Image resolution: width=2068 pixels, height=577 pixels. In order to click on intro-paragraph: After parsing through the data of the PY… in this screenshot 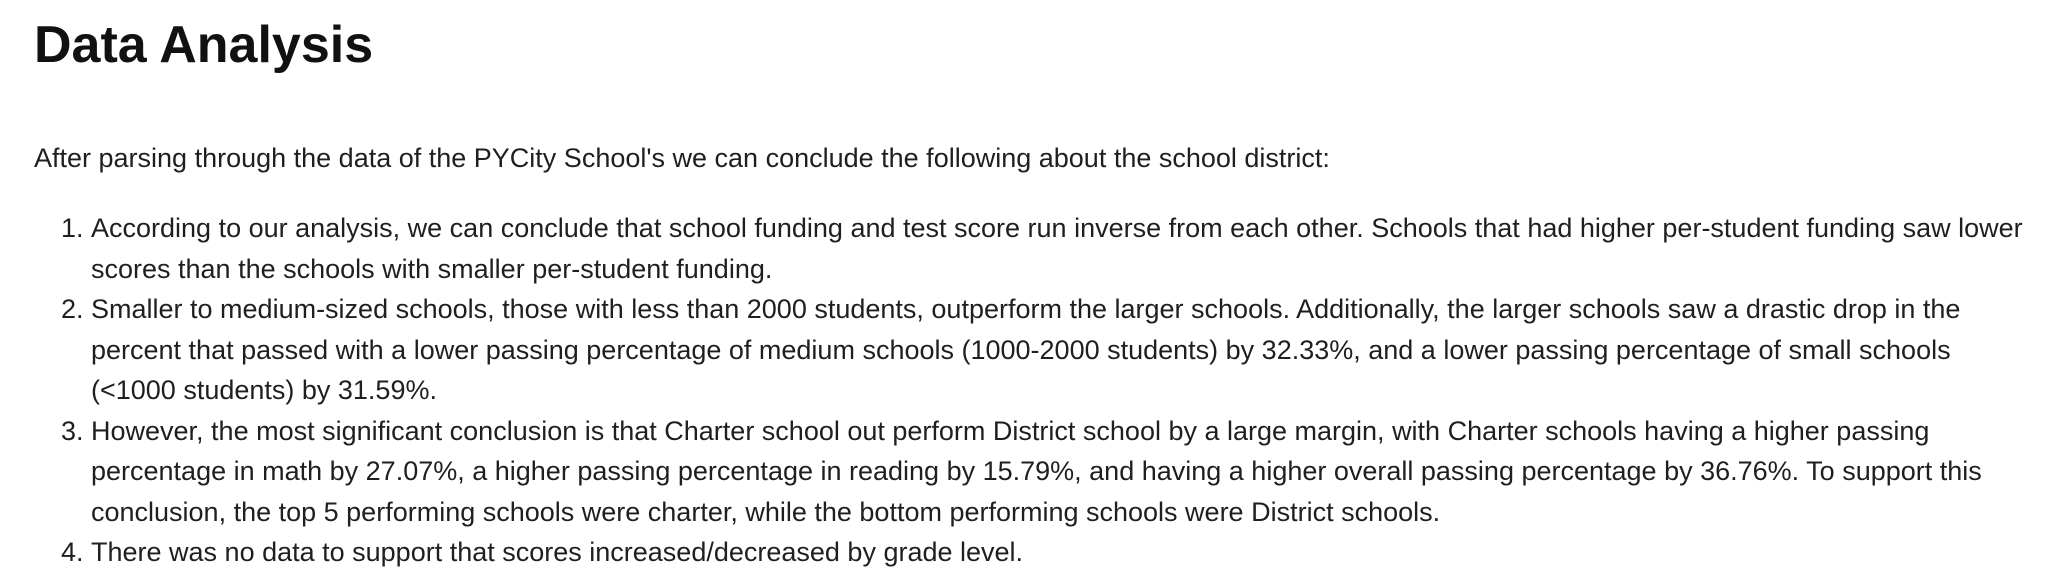, I will do `click(682, 158)`.